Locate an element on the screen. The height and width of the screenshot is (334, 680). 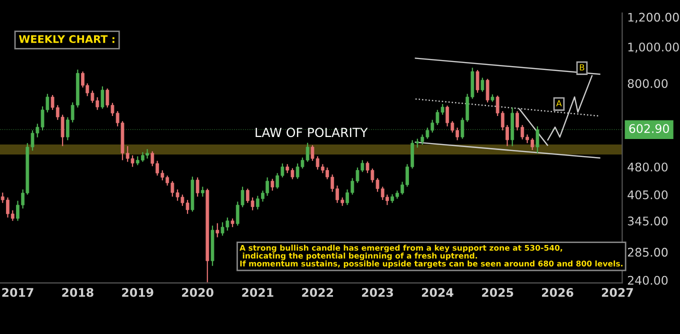
x-tick-label: 2023 is located at coordinates (378, 292).